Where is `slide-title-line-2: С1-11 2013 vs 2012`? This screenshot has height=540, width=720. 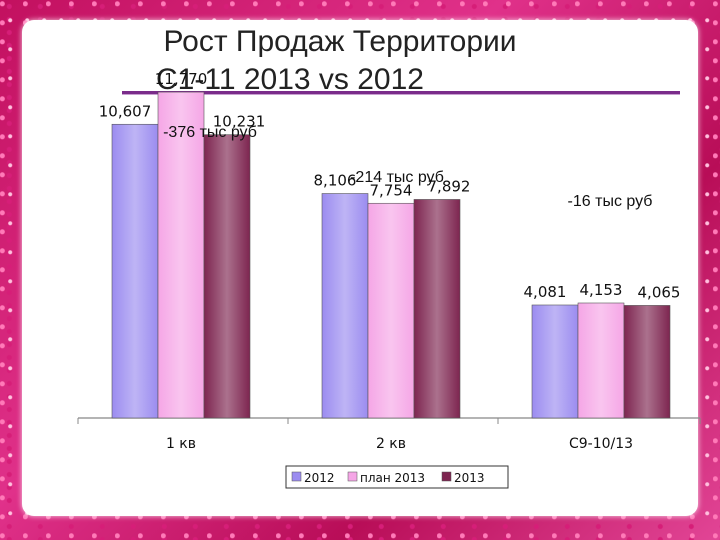
slide-title-line-2: С1-11 2013 vs 2012 is located at coordinates (290, 79).